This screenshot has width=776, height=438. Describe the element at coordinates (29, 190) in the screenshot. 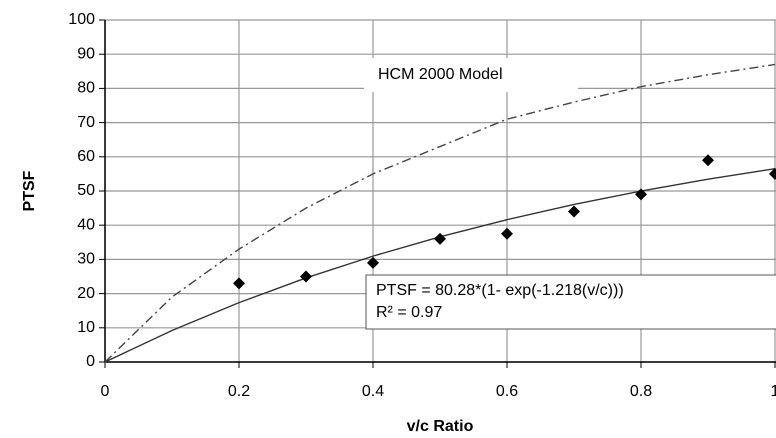

I see `y-axis-label: PTSF` at that location.